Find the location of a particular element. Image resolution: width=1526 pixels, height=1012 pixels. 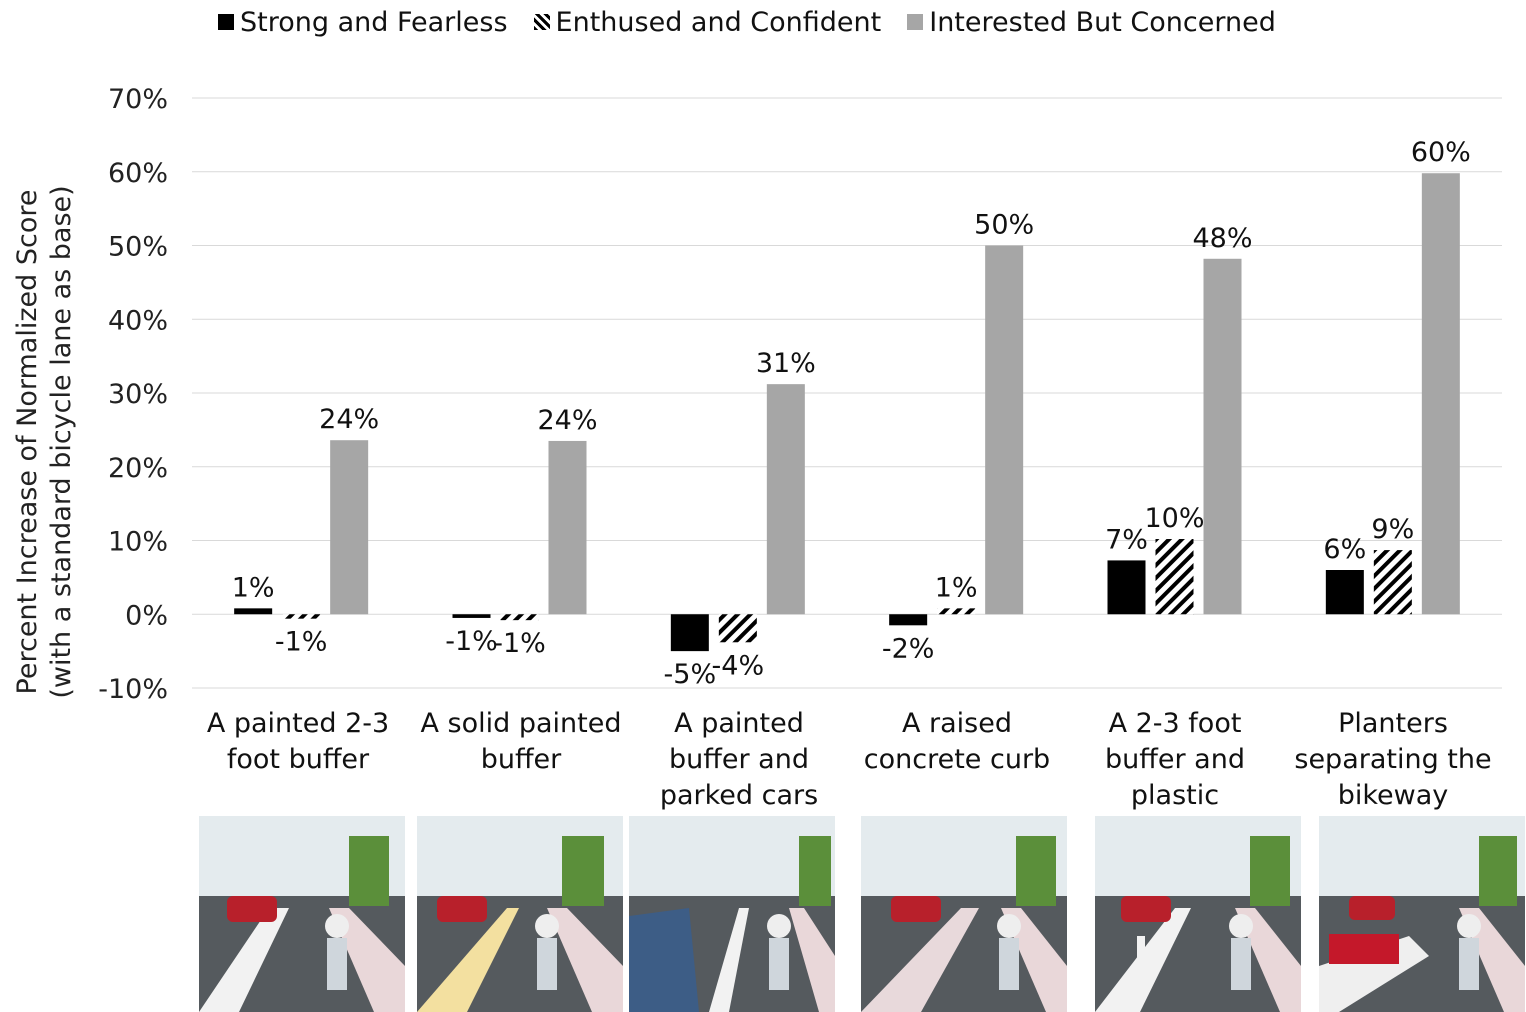

category-label-line: A painted 2-3 is located at coordinates (298, 723).